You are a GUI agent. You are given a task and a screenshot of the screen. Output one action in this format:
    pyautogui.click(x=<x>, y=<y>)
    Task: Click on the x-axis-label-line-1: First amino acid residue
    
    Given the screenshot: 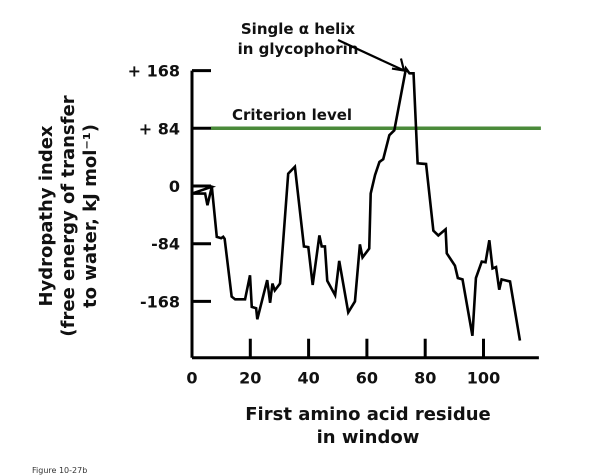 What is the action you would take?
    pyautogui.click(x=367, y=414)
    